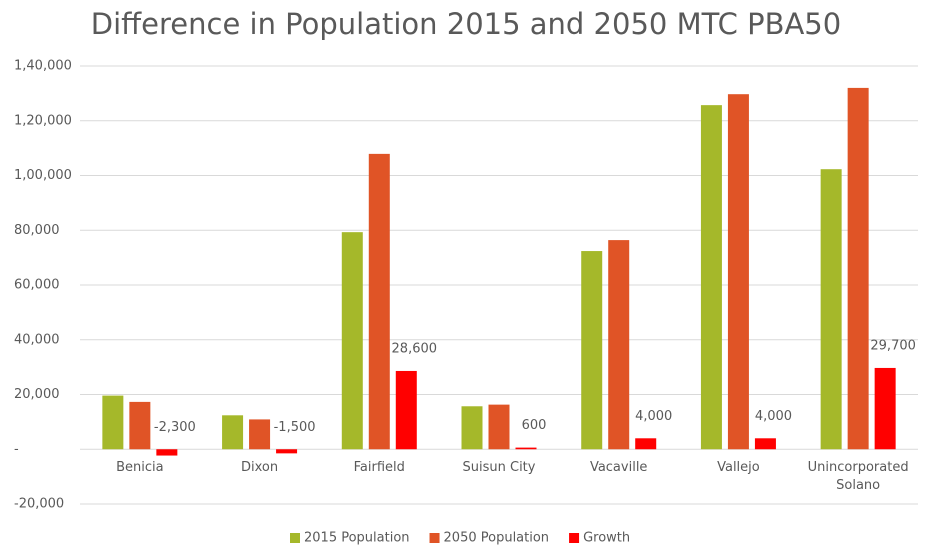 The height and width of the screenshot is (550, 925). I want to click on x-tick-label: Vallejo, so click(738, 468).